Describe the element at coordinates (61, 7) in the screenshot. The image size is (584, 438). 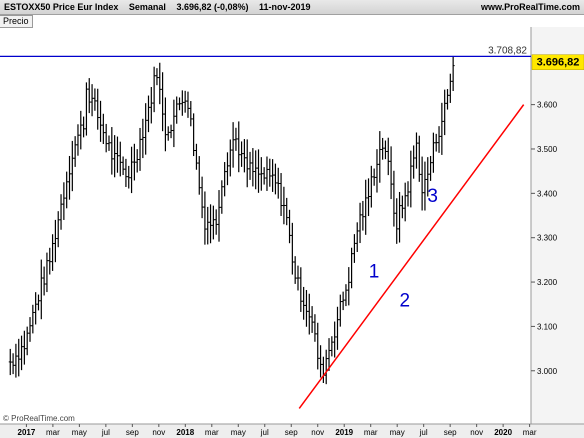
I see `symbol-name: ESTOXX50 Price Eur Index` at that location.